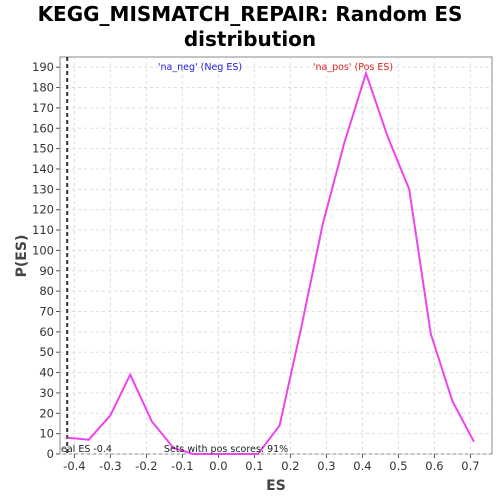 This screenshot has width=500, height=500. Describe the element at coordinates (250, 39) in the screenshot. I see `chart-title-line-2: distribution` at that location.